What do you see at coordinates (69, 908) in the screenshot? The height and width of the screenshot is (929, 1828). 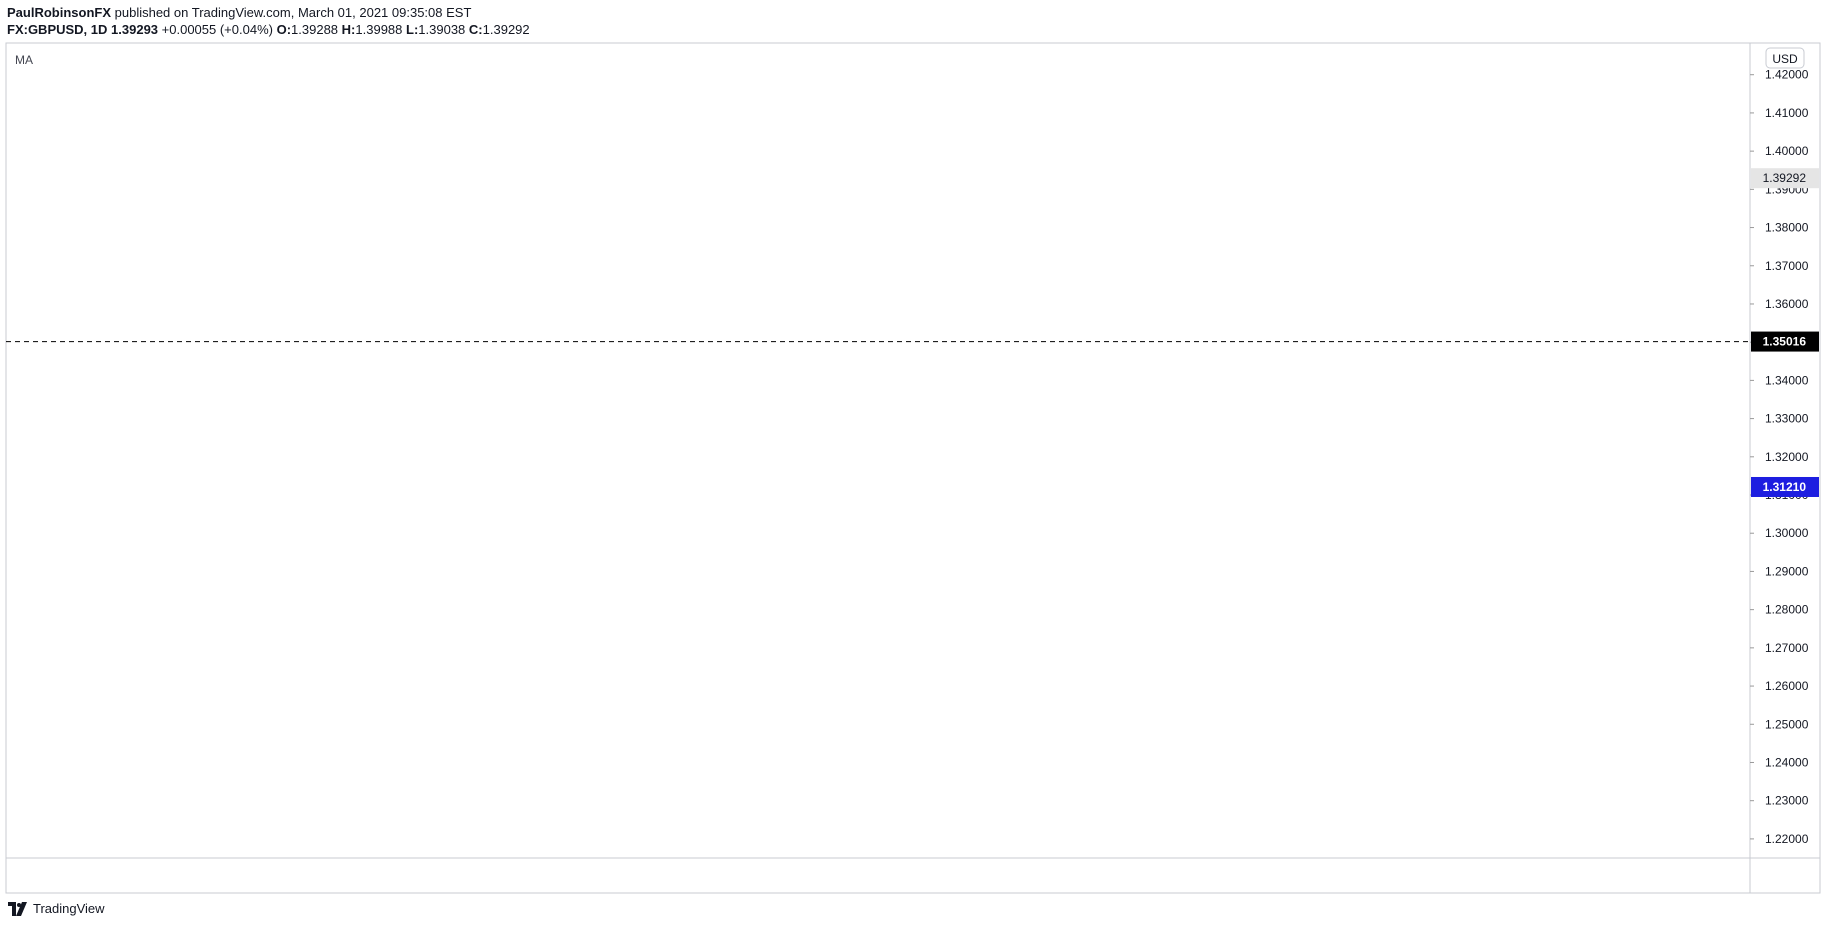 I see `footer-brand-label: TradingView` at bounding box center [69, 908].